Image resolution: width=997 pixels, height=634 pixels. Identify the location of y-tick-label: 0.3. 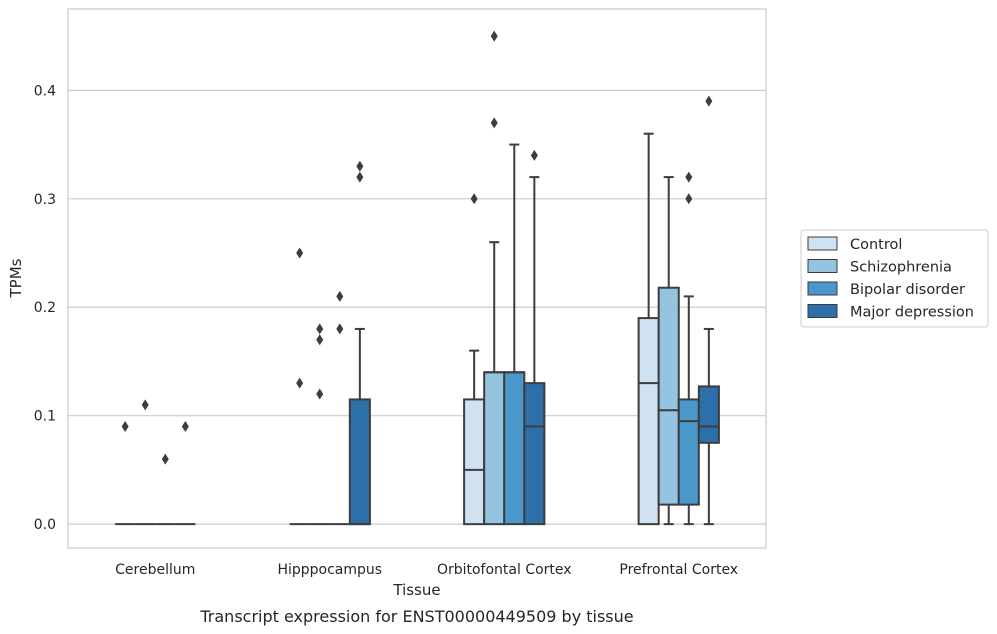
(45, 200).